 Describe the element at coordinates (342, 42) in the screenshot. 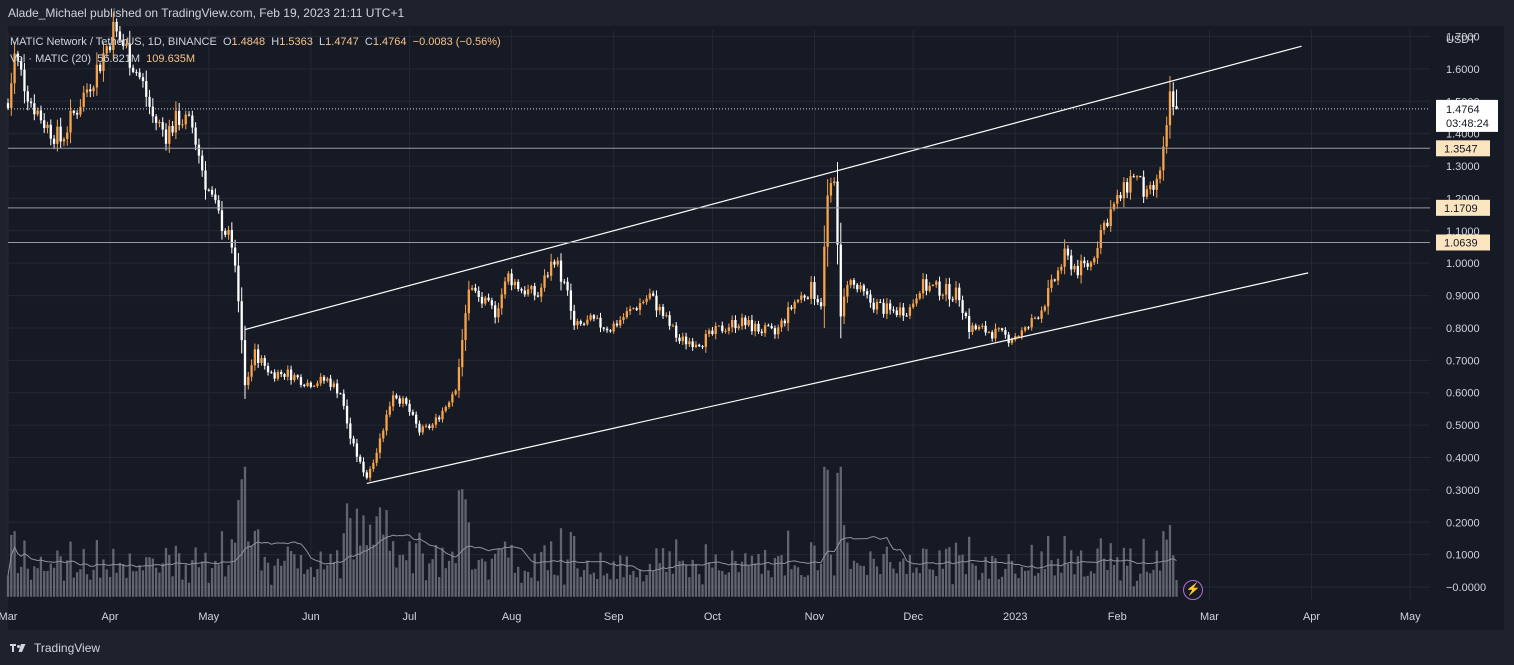

I see `low-value: 1.4747` at that location.